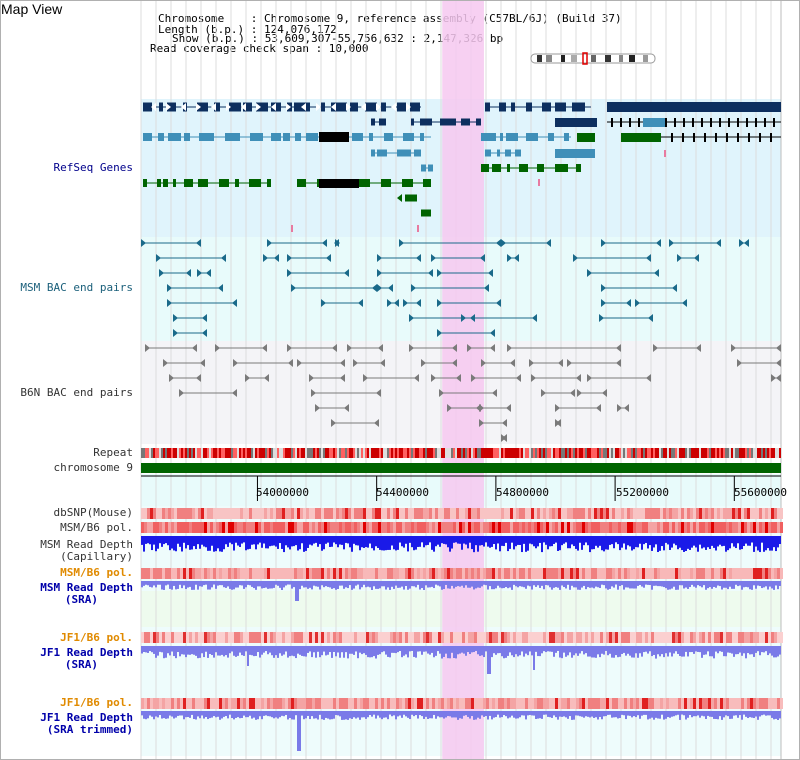 The height and width of the screenshot is (760, 800). I want to click on ideogram-band, so click(549, 58).